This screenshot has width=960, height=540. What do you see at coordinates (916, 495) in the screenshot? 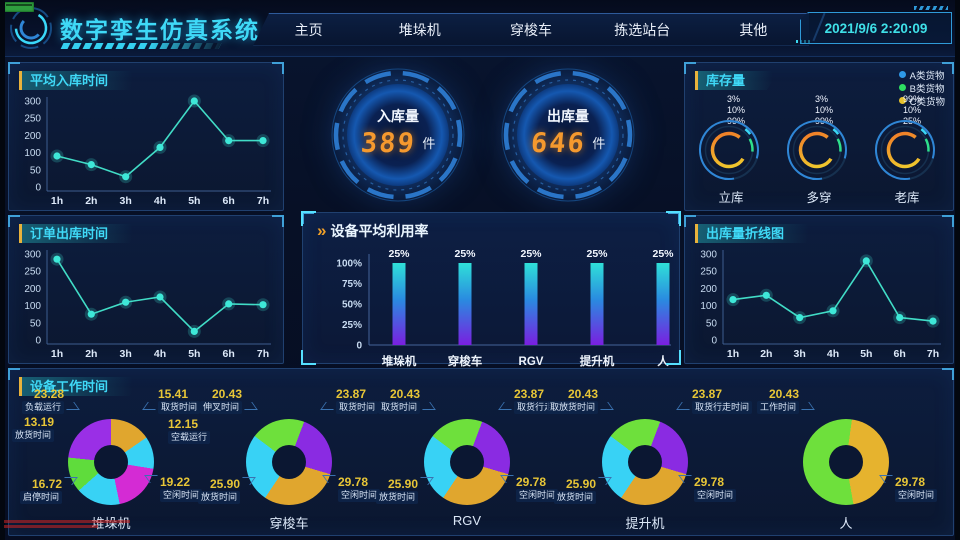
I see `callout-name: 空闲时间` at bounding box center [916, 495].